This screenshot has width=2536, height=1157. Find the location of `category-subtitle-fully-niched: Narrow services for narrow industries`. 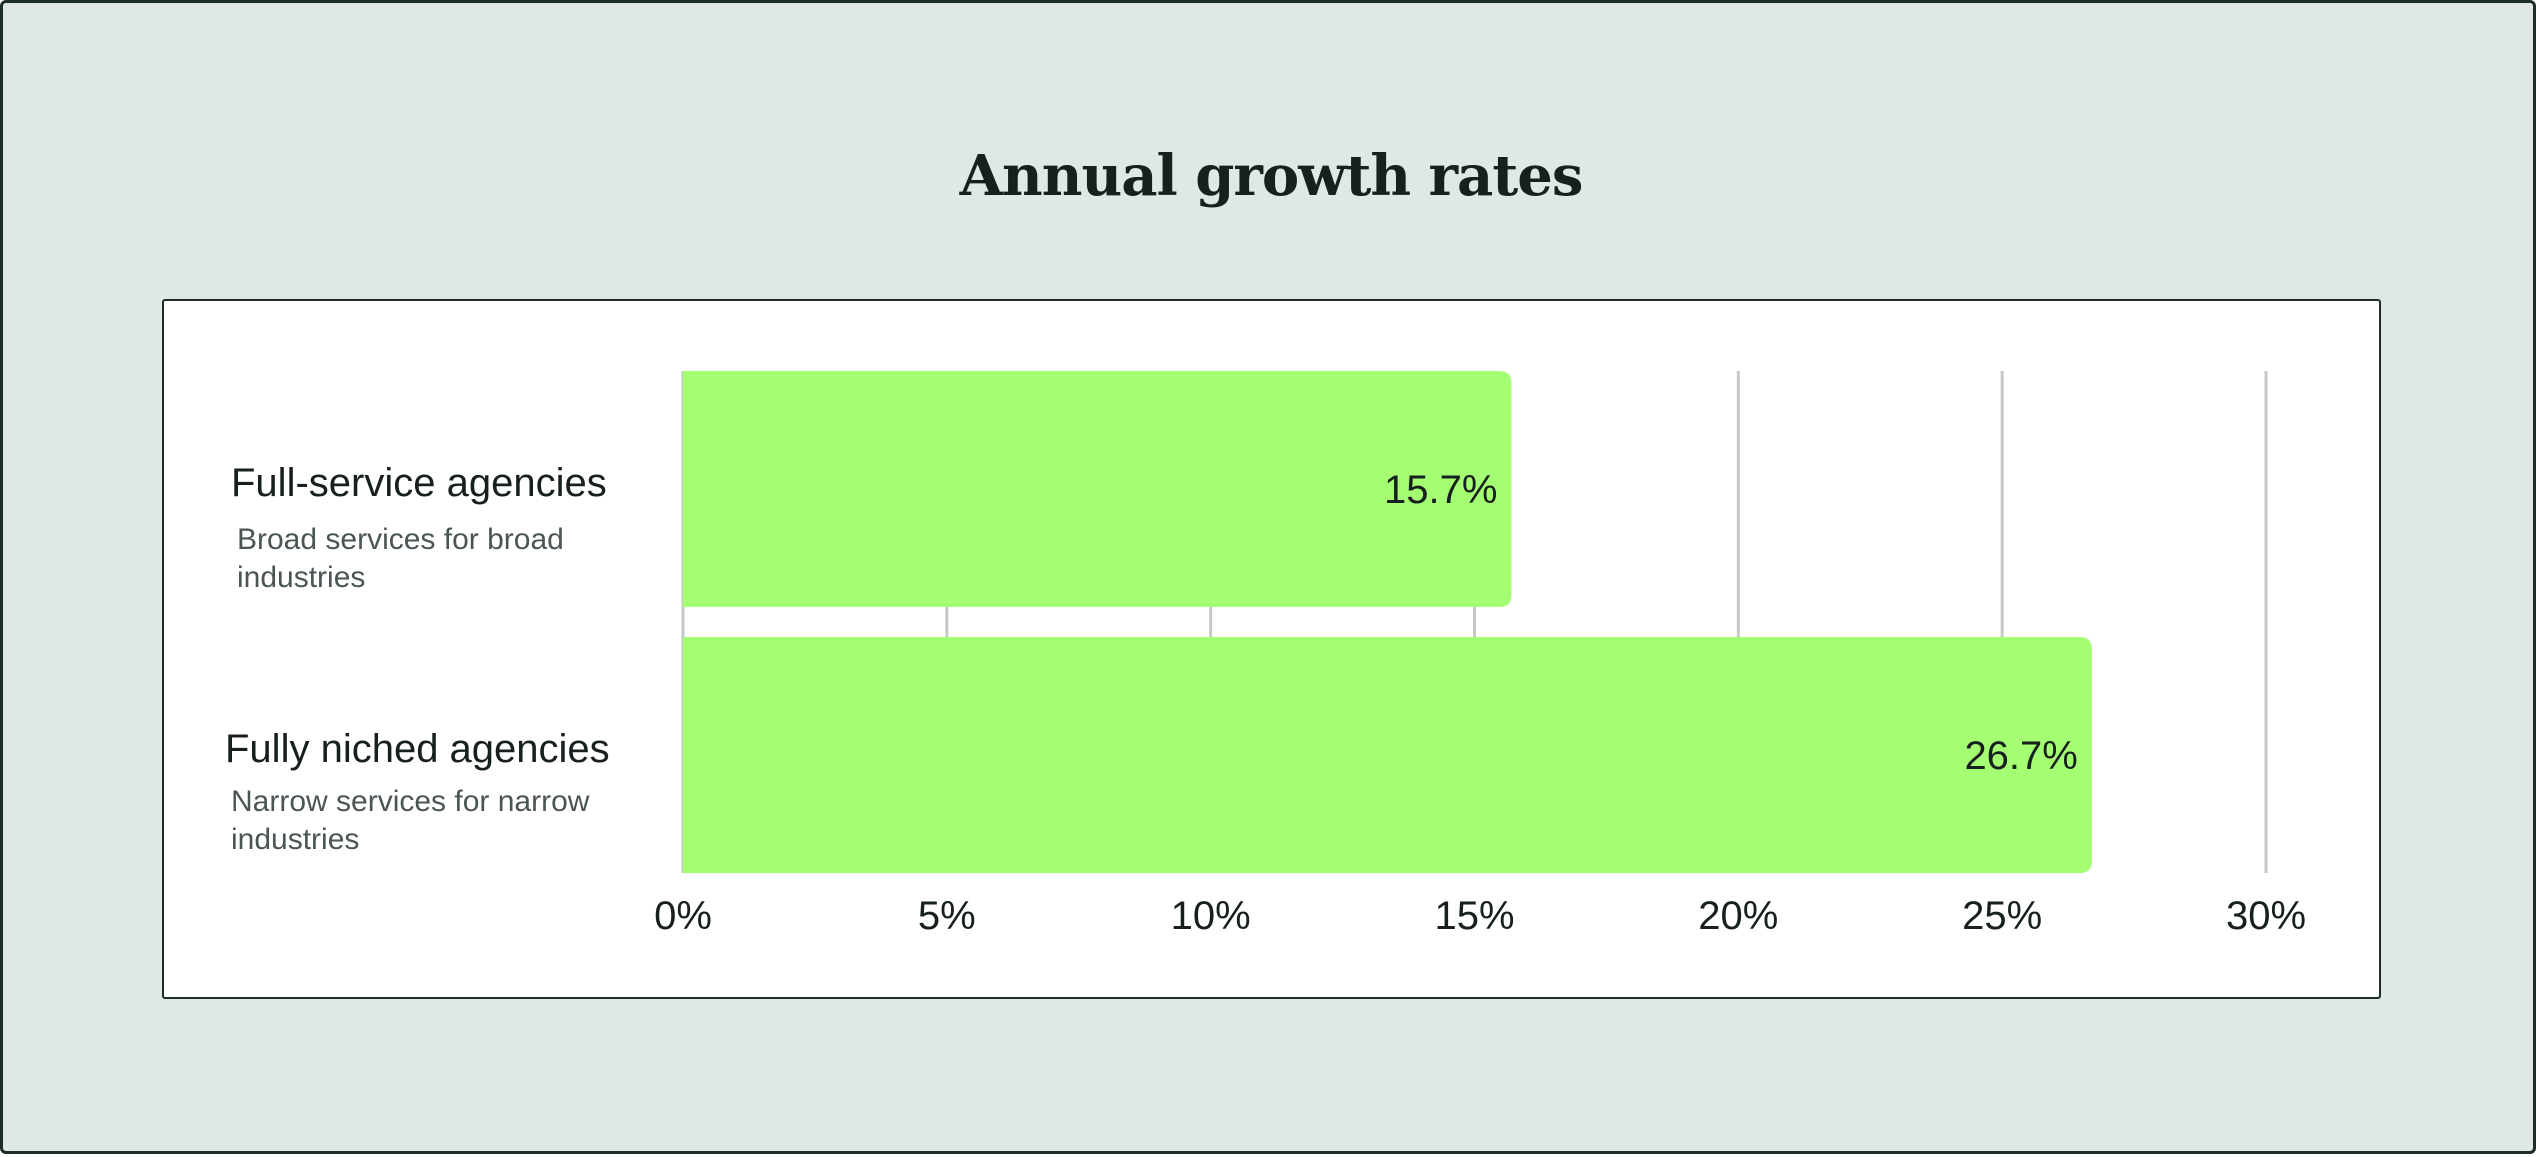

category-subtitle-fully-niched: Narrow services for narrow industries is located at coordinates (410, 820).